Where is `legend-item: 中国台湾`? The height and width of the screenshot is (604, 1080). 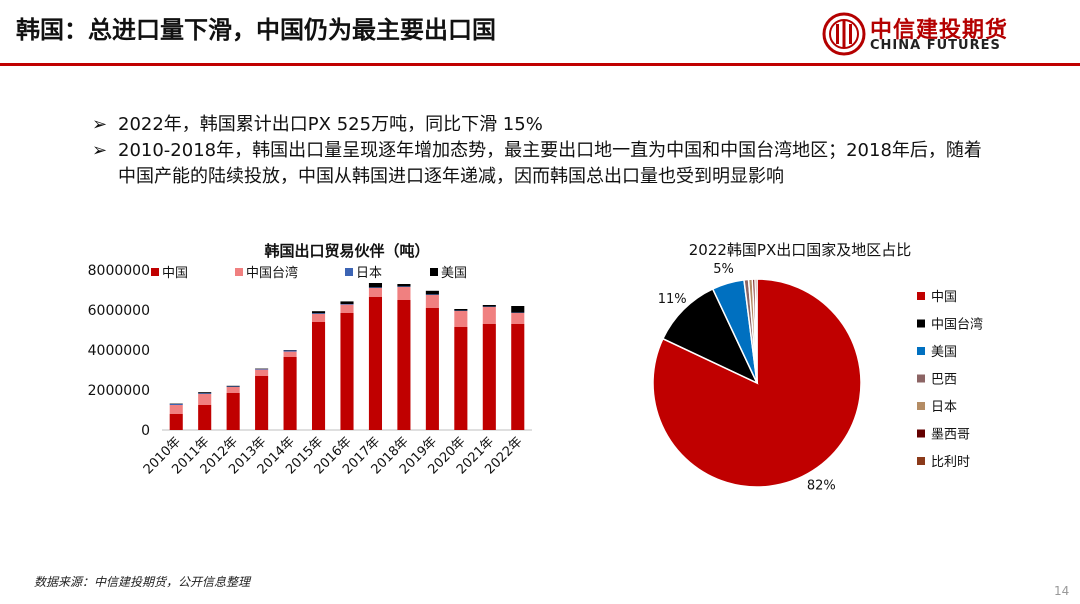 legend-item: 中国台湾 is located at coordinates (950, 325).